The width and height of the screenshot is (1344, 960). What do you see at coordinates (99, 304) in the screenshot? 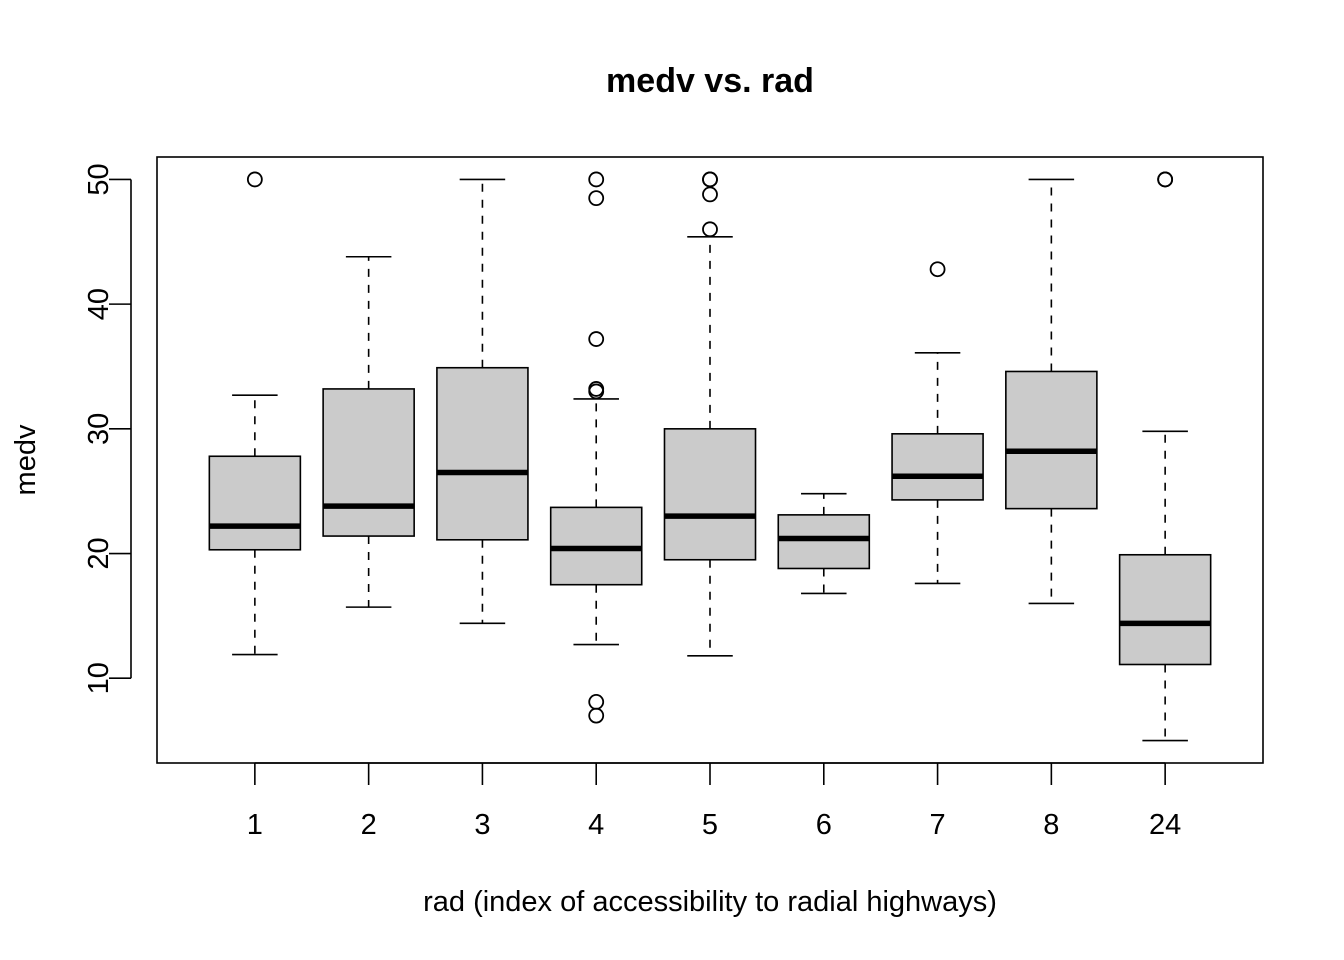
I see `y-tick-label-40: 40` at bounding box center [99, 304].